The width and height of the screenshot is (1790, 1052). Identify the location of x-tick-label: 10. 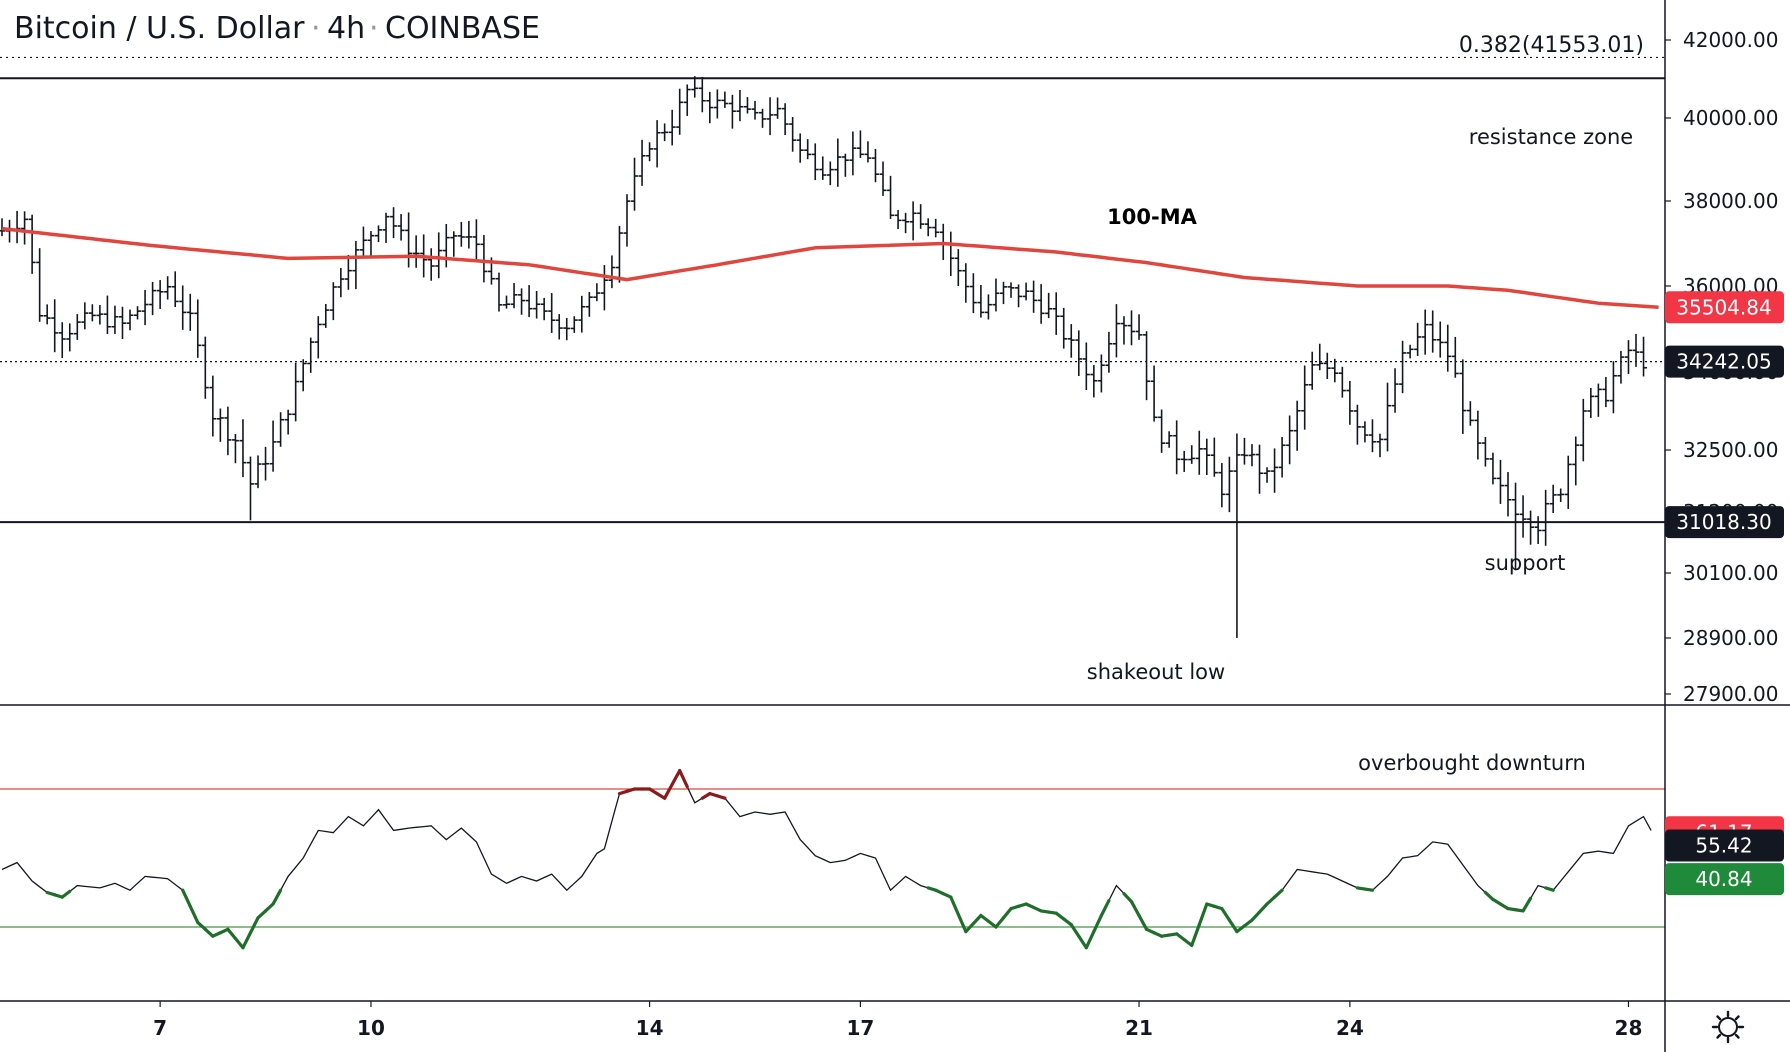
(371, 1028).